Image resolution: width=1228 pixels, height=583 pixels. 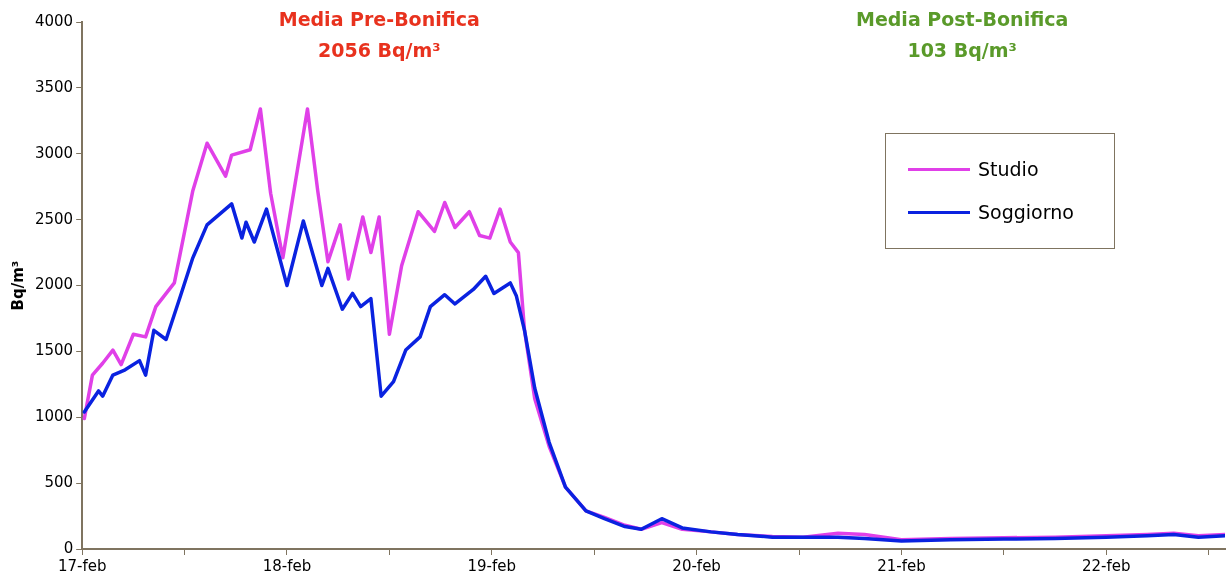 I want to click on y-tick-label: 2000, so click(x=54, y=284).